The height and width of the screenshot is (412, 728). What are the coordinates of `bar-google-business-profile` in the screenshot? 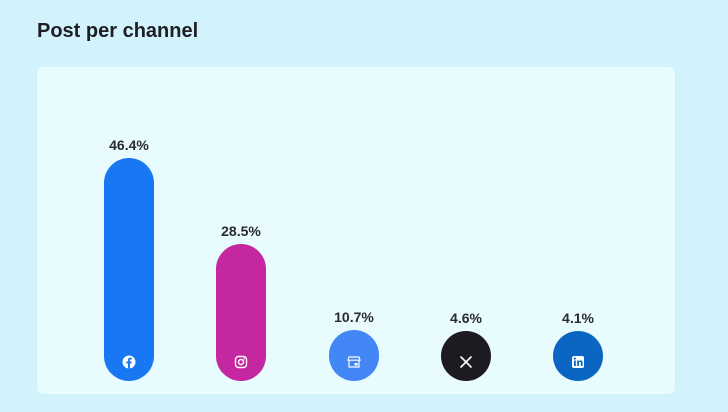 It's located at (354, 355).